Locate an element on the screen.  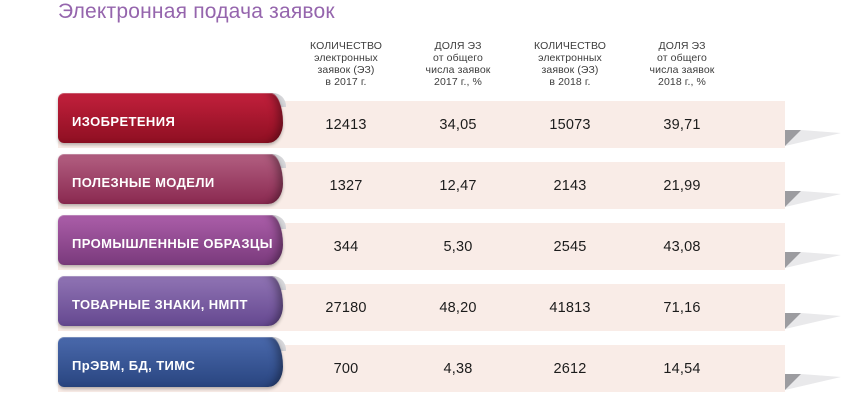
row-ribbon: ИЗОБРЕТЕНИЯ is located at coordinates (170, 118).